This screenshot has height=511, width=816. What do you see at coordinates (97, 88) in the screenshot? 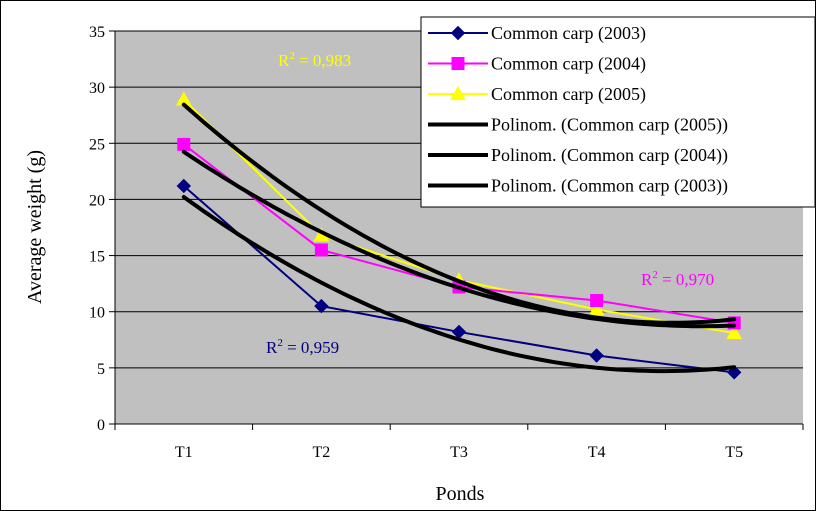
I see `y-tick-label: 30` at bounding box center [97, 88].